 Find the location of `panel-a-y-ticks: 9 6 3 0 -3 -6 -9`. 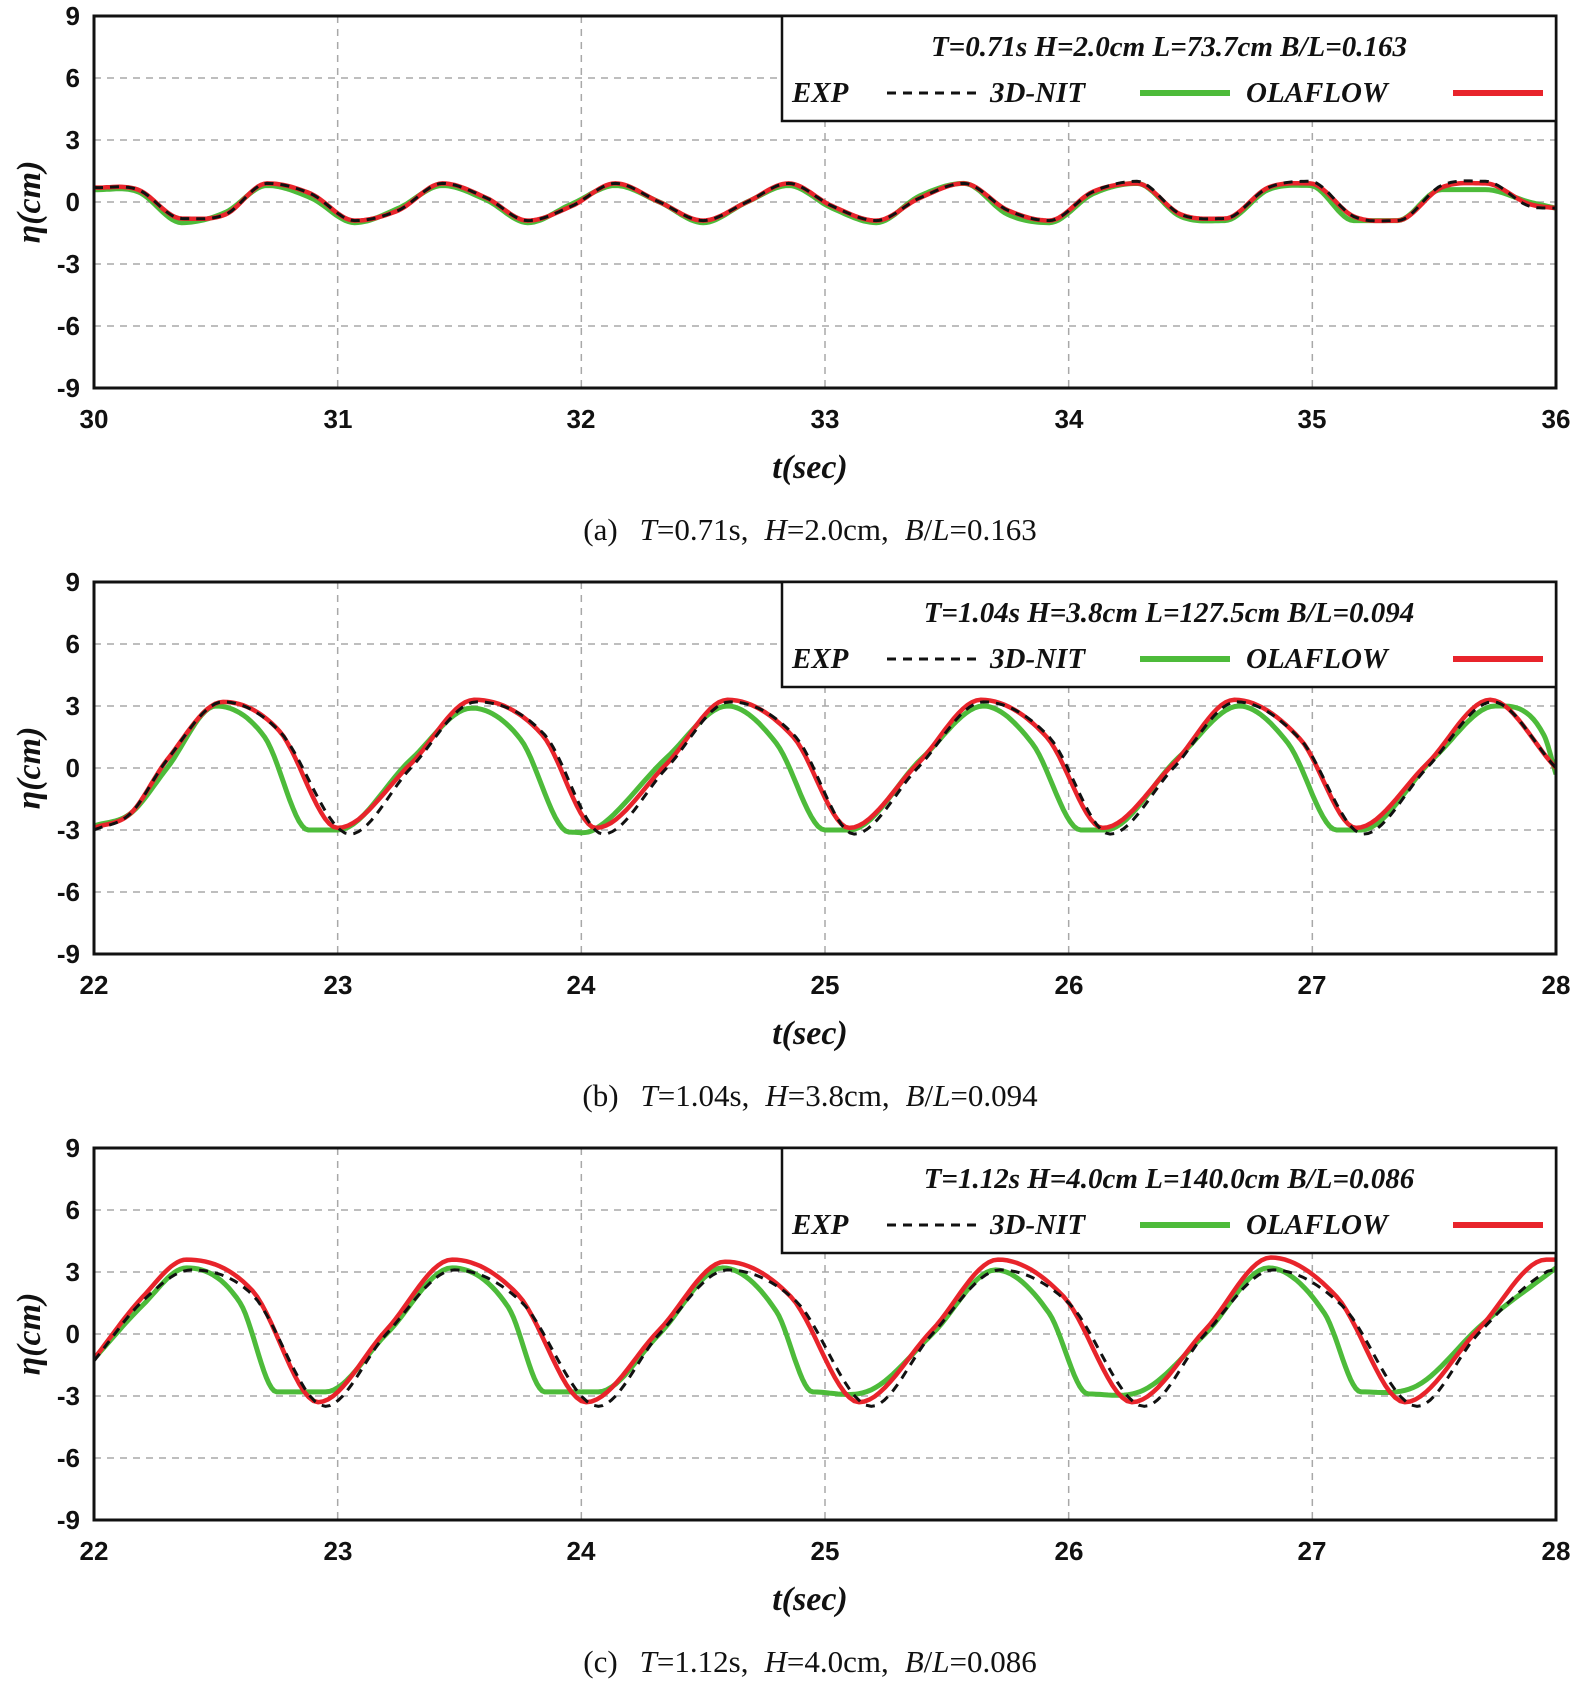

panel-a-y-ticks: 9 6 3 0 -3 -6 -9 is located at coordinates (68, 202).